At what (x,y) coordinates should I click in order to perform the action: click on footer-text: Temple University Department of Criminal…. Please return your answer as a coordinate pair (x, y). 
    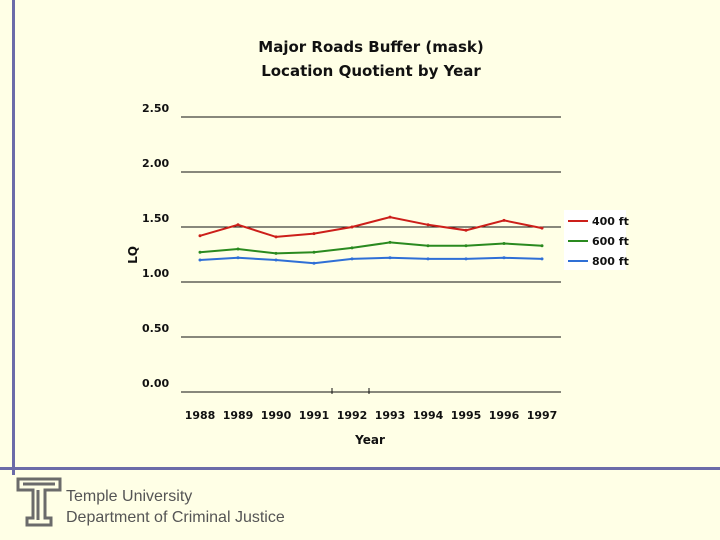
    Looking at the image, I should click on (175, 507).